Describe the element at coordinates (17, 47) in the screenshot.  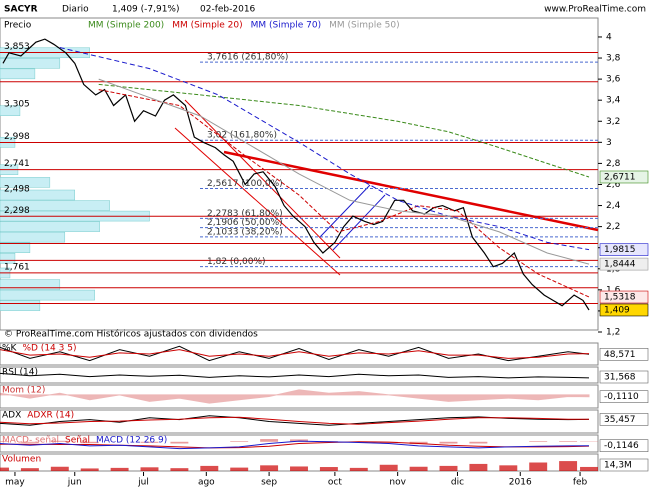
I see `volume-profile-label: 3,853` at that location.